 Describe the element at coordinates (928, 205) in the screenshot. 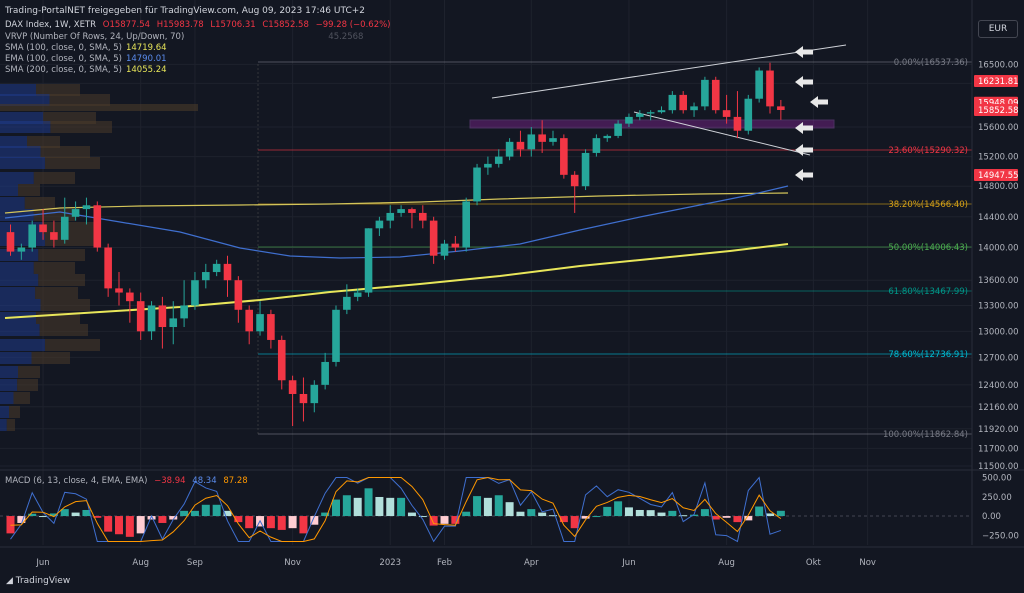

I see `fib-level-label: 38.20%(14566.40)` at that location.